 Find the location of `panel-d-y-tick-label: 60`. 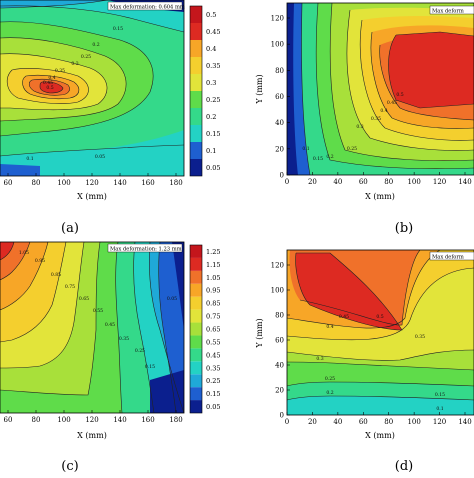

panel-d-y-tick-label: 60 is located at coordinates (279, 341).